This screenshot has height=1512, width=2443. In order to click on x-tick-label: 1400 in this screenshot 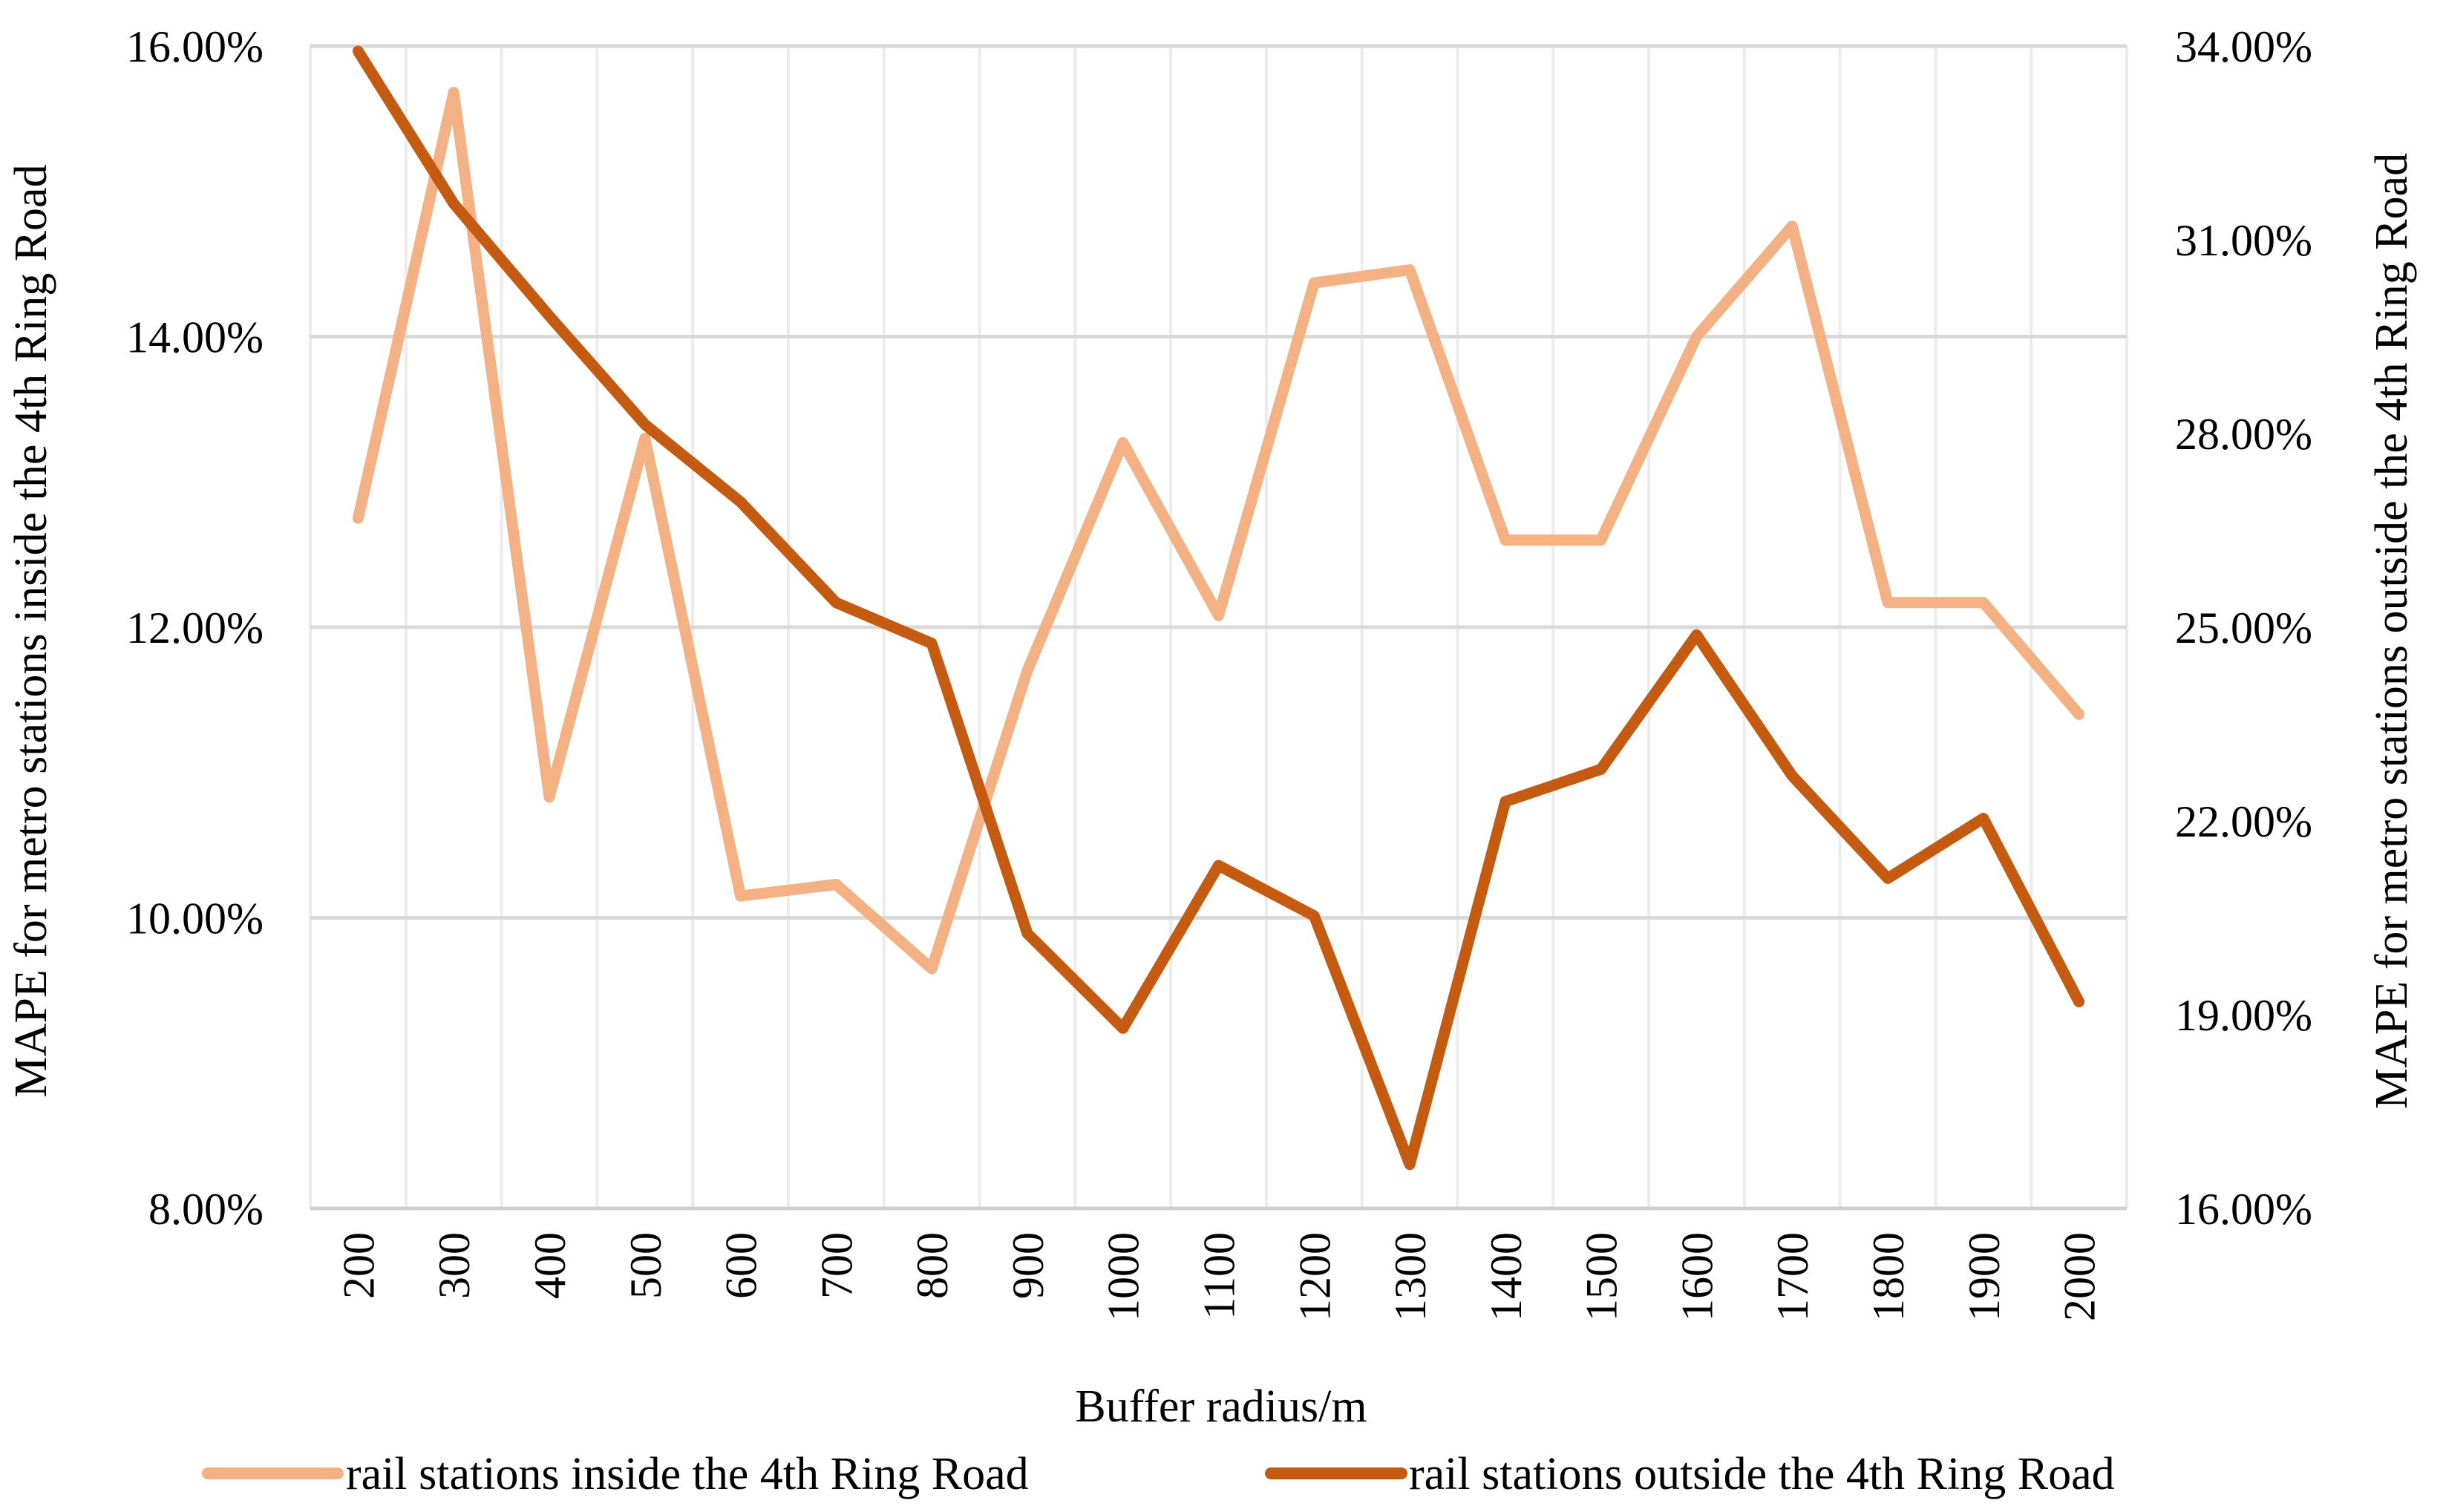, I will do `click(1506, 1276)`.